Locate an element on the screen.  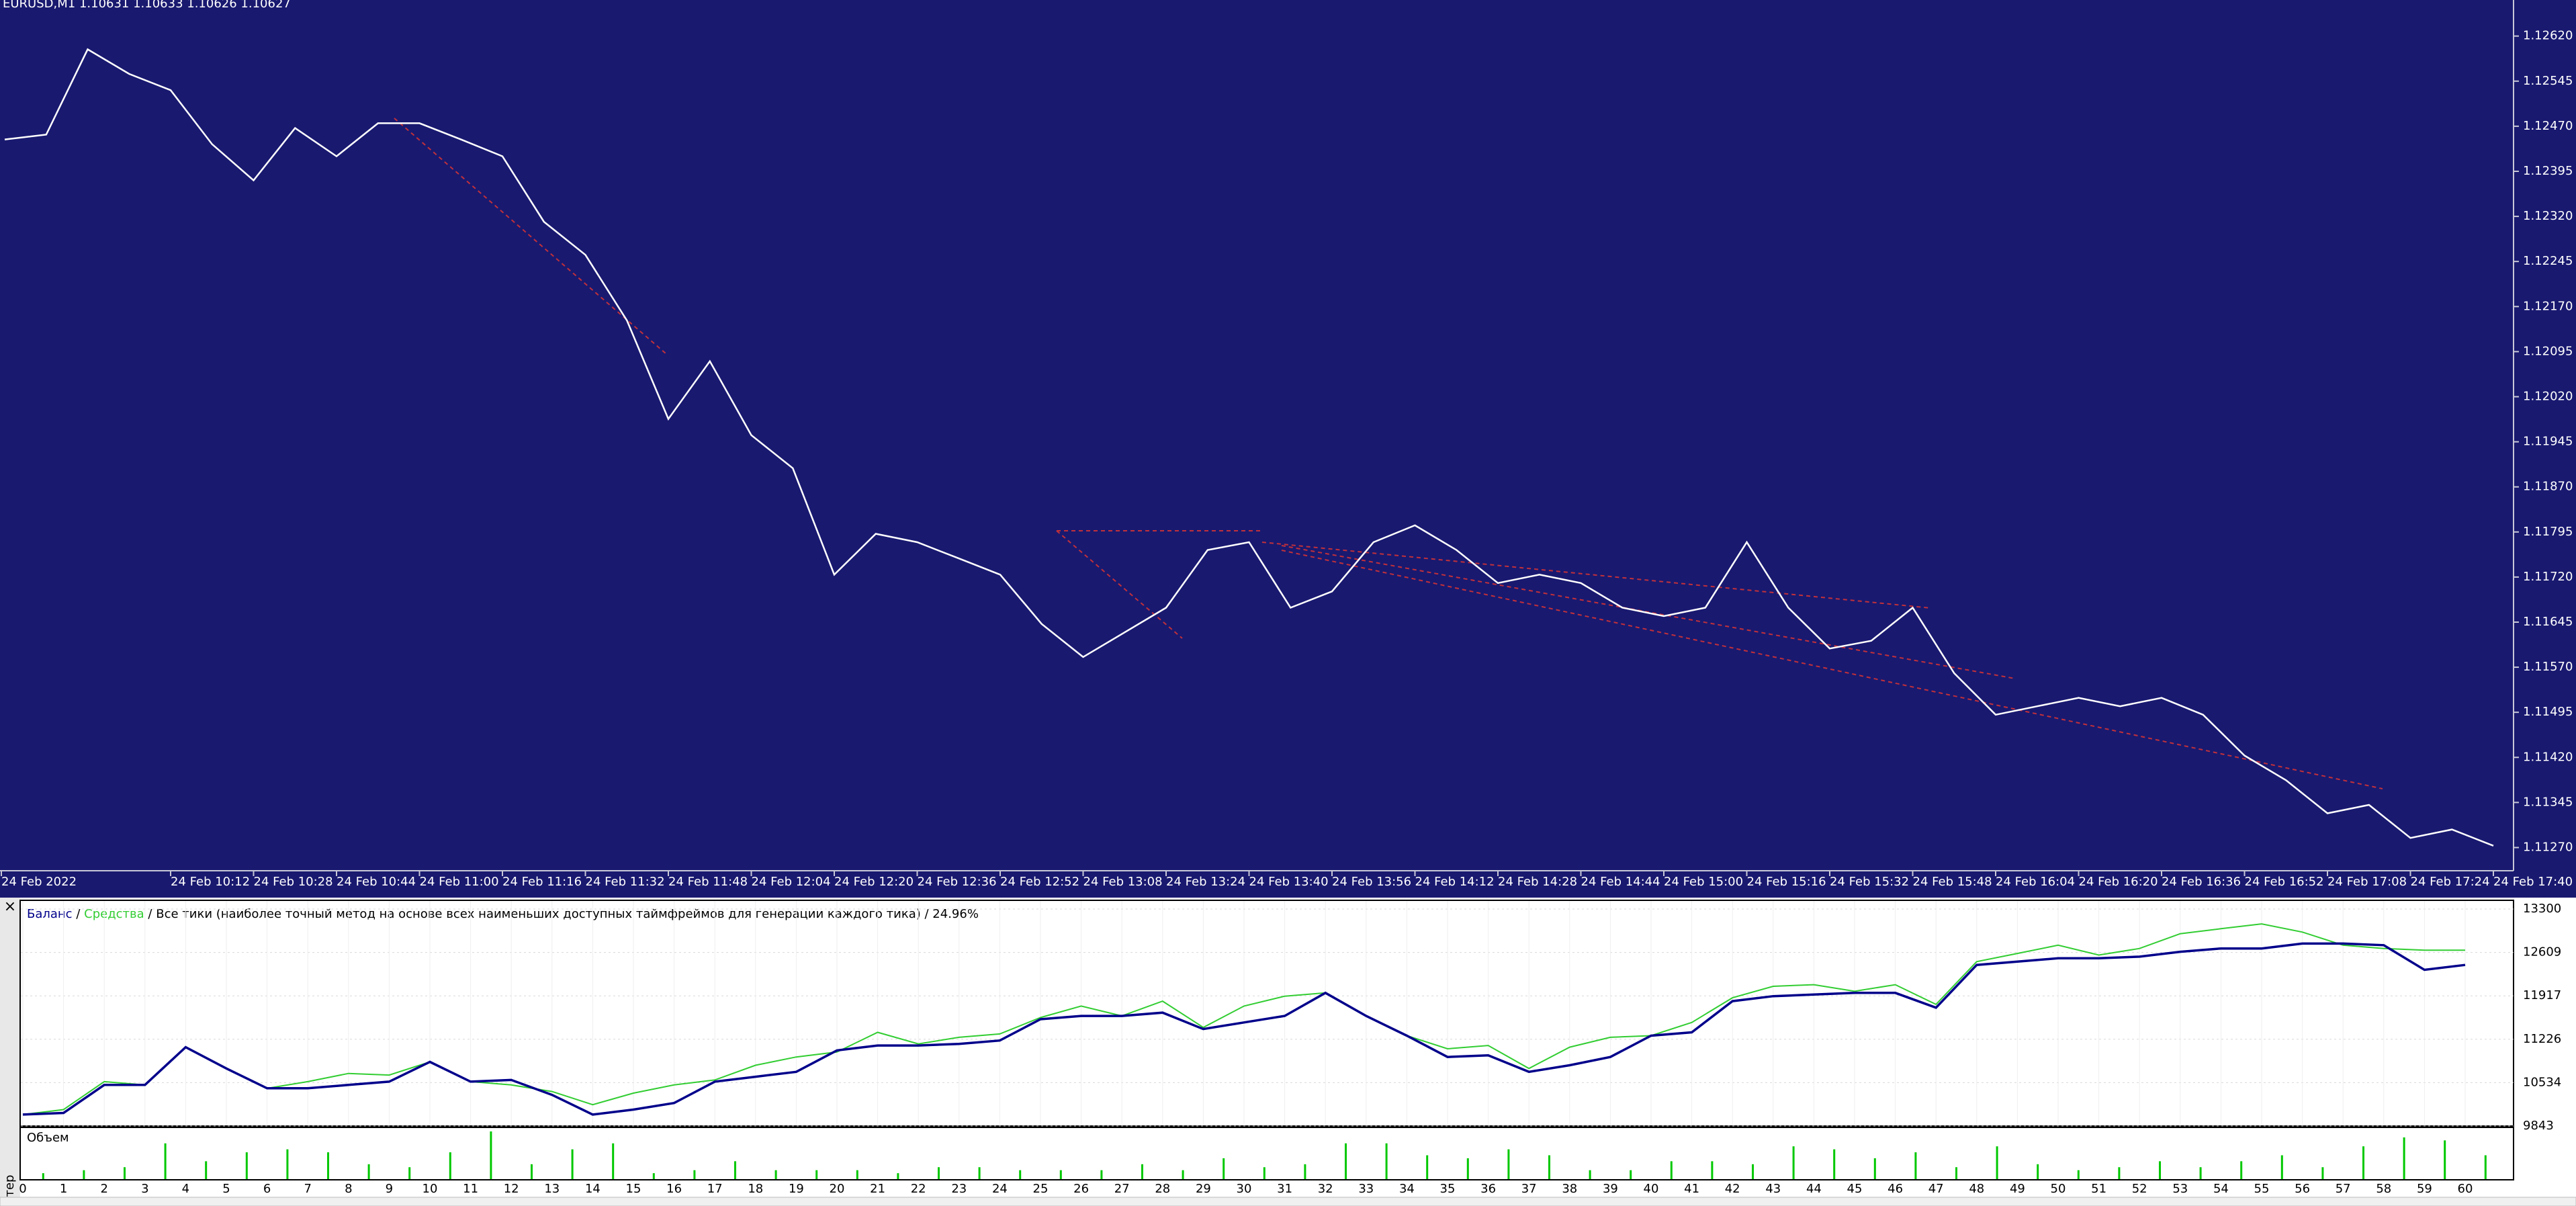
close-button: × is located at coordinates (10, 906).